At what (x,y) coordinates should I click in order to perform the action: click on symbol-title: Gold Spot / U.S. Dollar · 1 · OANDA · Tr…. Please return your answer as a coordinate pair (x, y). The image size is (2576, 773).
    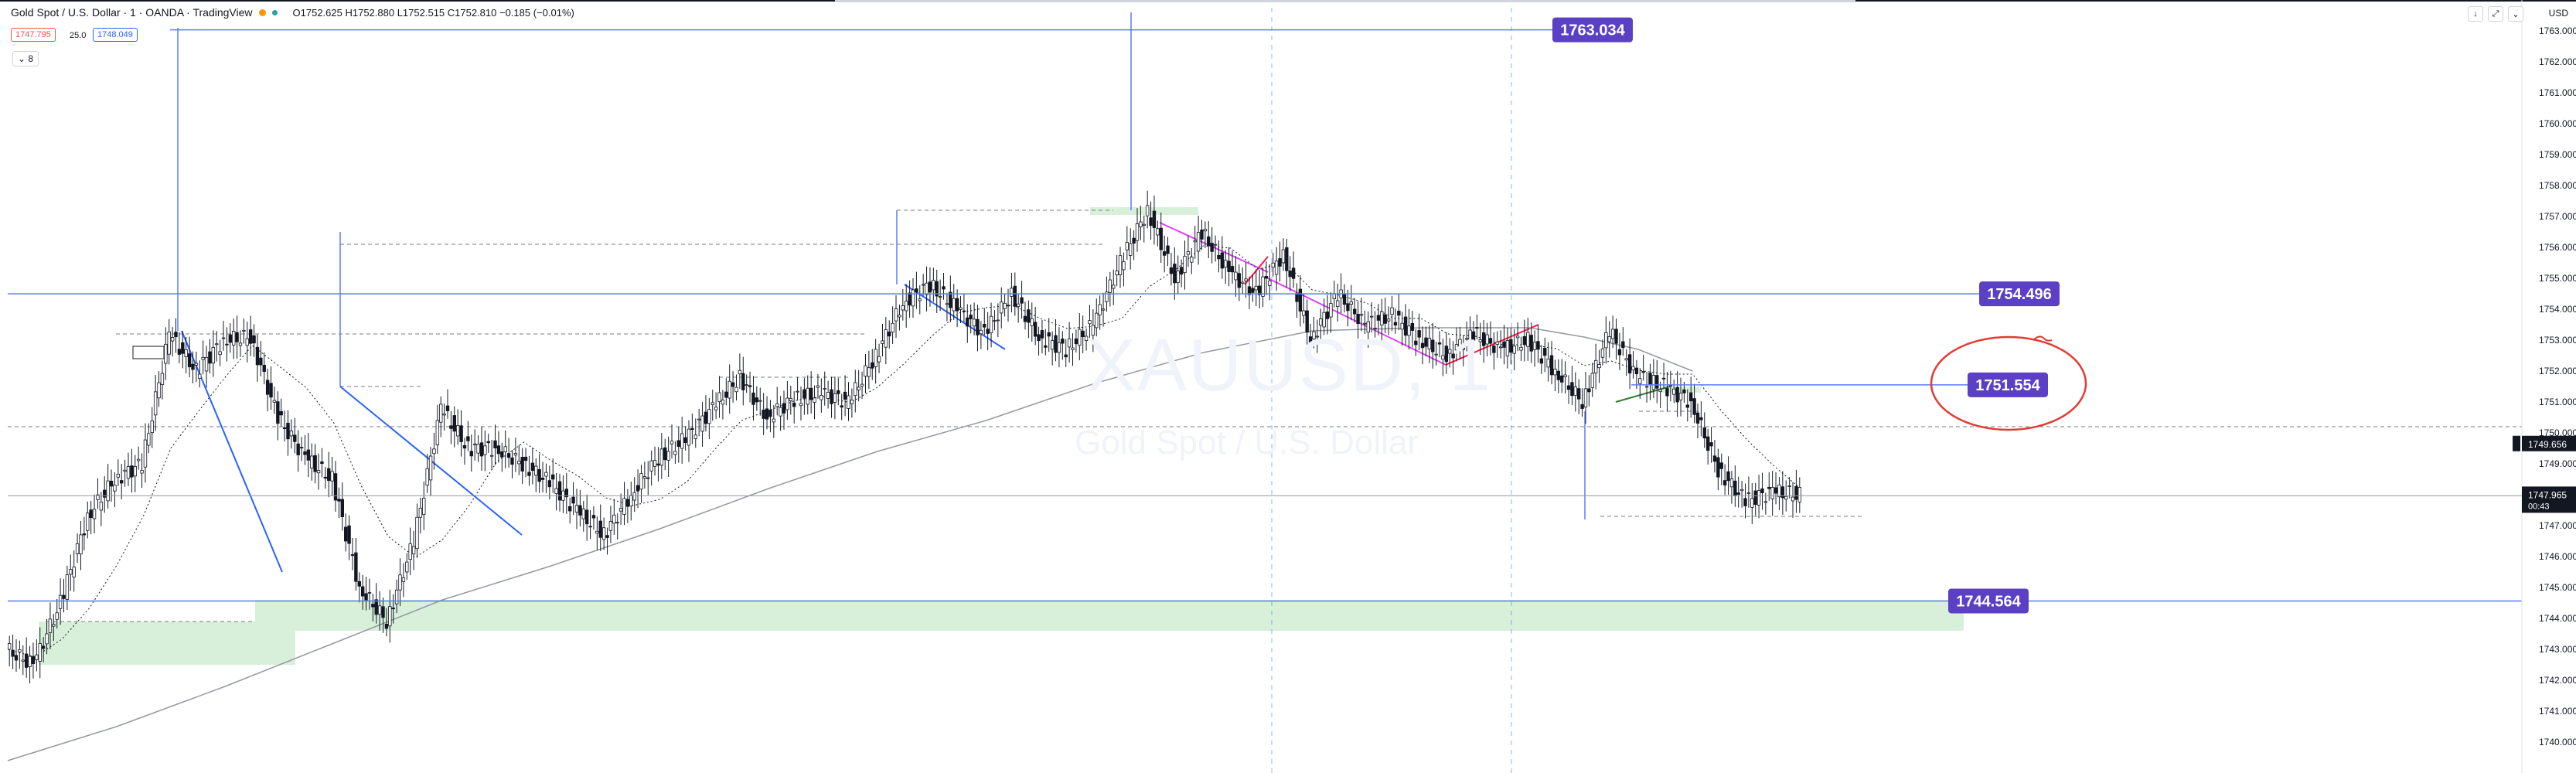
    Looking at the image, I should click on (132, 12).